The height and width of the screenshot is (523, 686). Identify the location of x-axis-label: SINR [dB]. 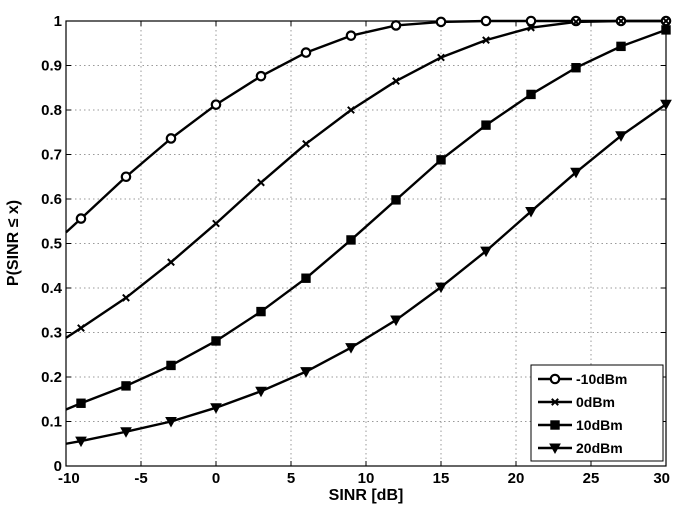
(366, 495).